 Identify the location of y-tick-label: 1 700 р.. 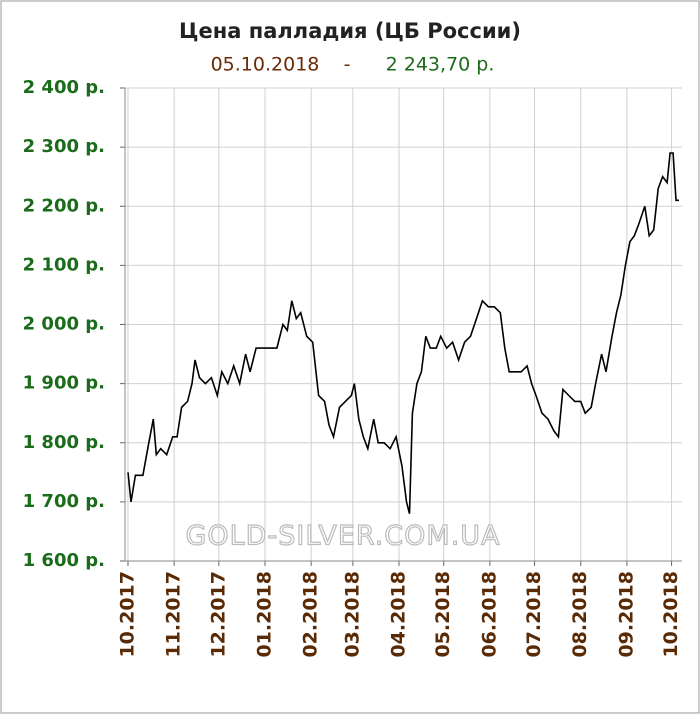
(64, 501).